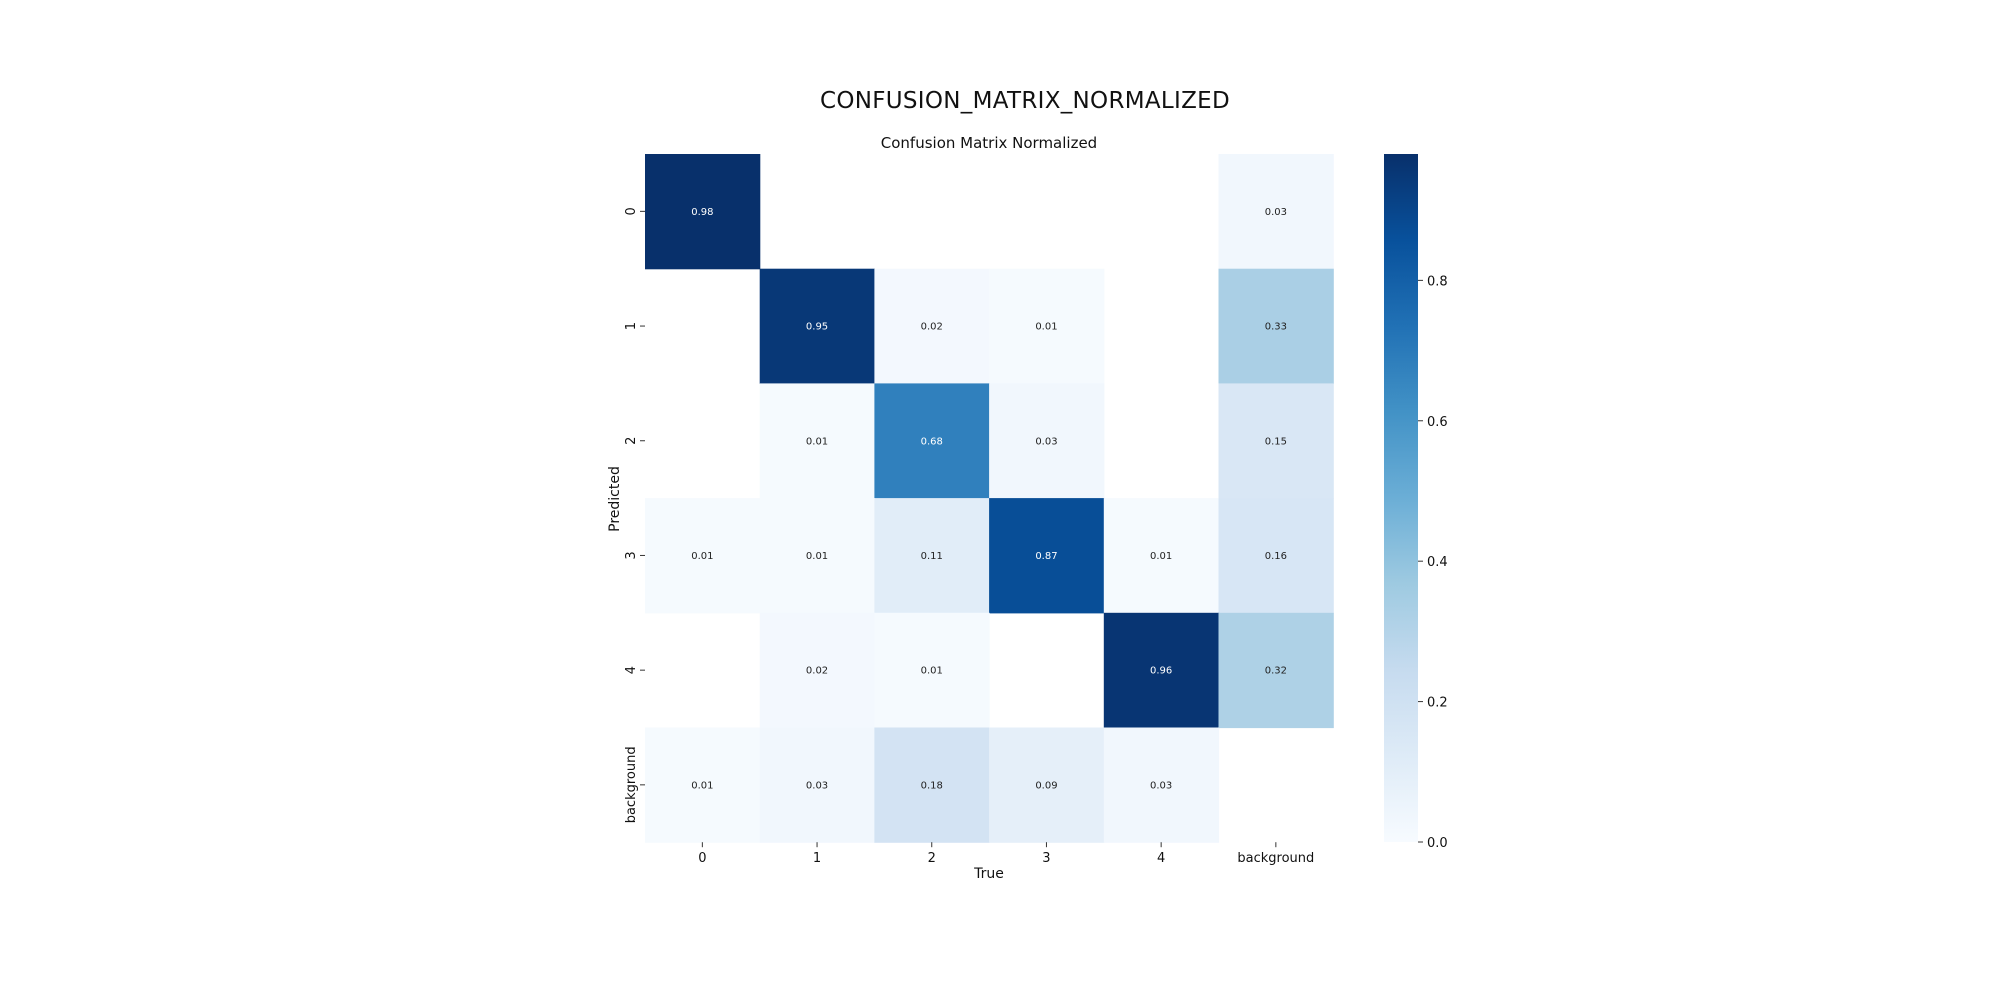  I want to click on y-tick-label: background, so click(631, 784).